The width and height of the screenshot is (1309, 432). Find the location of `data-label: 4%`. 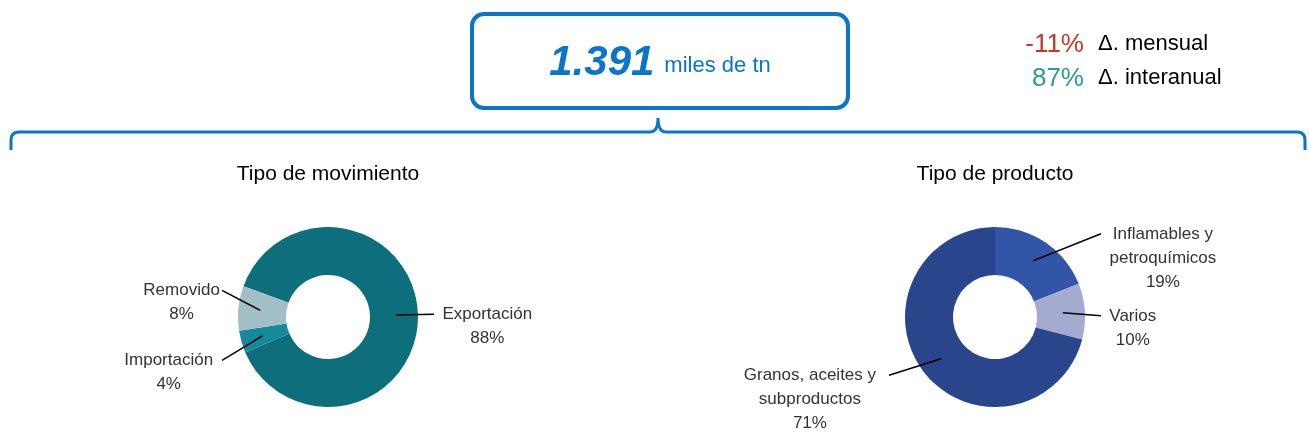

data-label: 4% is located at coordinates (168, 384).